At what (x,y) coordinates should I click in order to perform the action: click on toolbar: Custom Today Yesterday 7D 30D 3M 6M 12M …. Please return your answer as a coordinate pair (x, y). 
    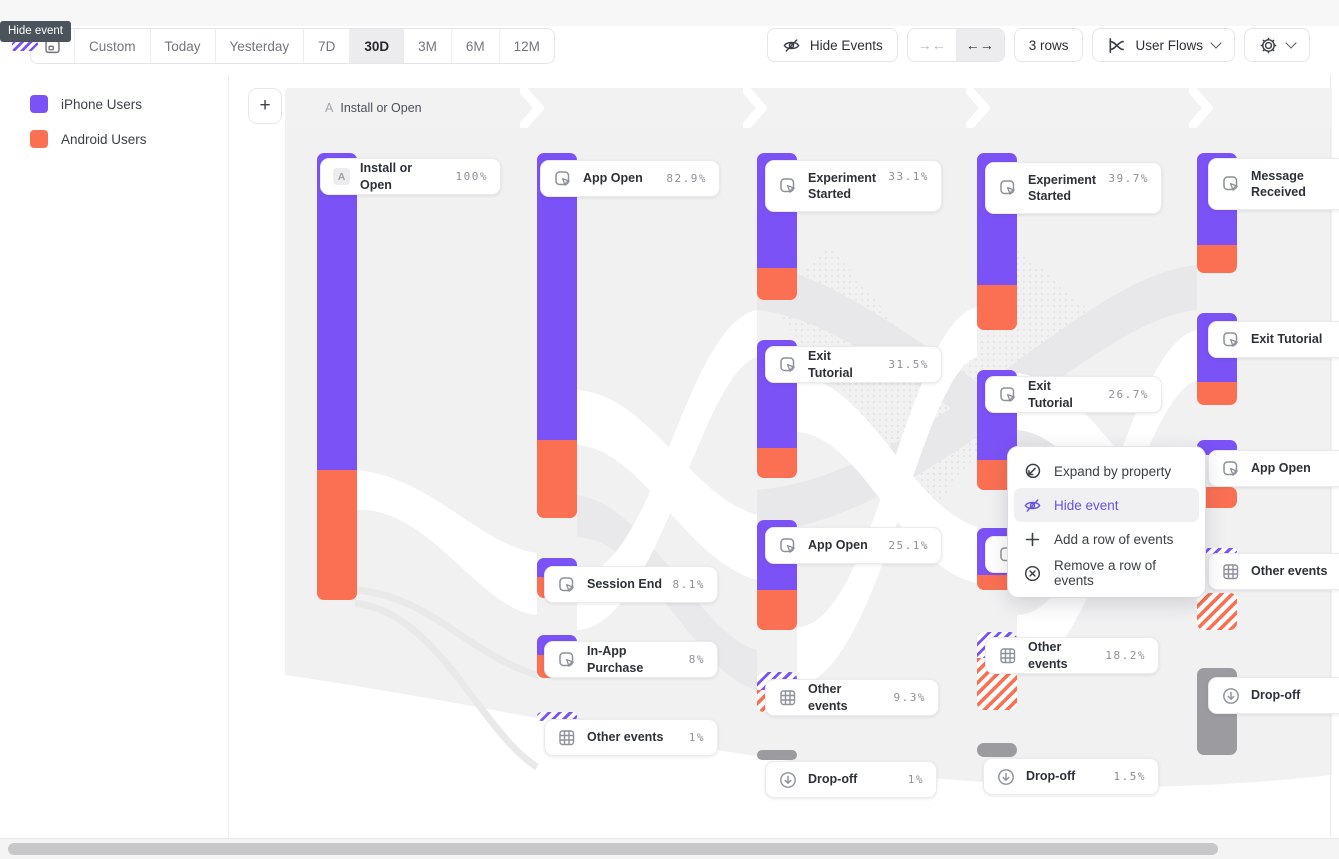
    Looking at the image, I should click on (669, 33).